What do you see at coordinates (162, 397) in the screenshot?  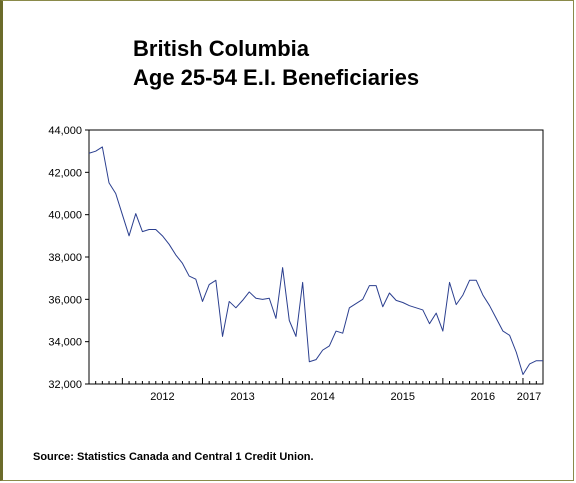 I see `x-tick-label: 2012` at bounding box center [162, 397].